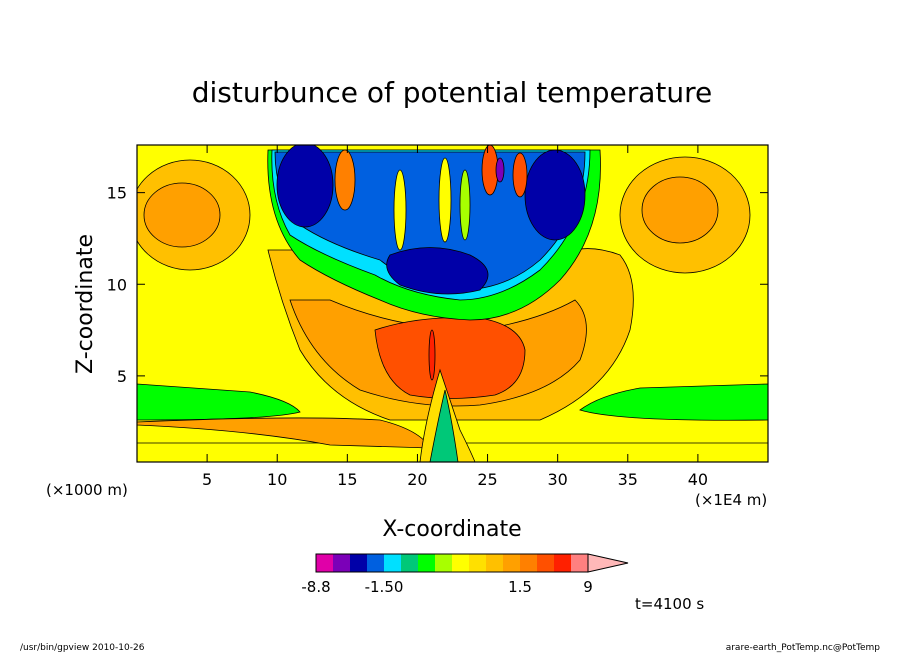  I want to click on x-tick-label: 10, so click(277, 479).